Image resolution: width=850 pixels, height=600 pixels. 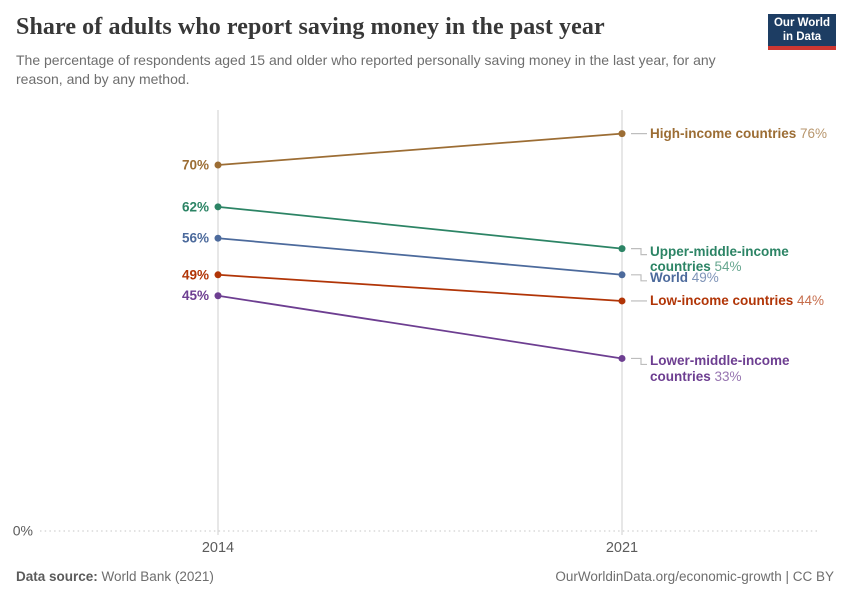 What do you see at coordinates (195, 238) in the screenshot?
I see `start-value-label: 56%` at bounding box center [195, 238].